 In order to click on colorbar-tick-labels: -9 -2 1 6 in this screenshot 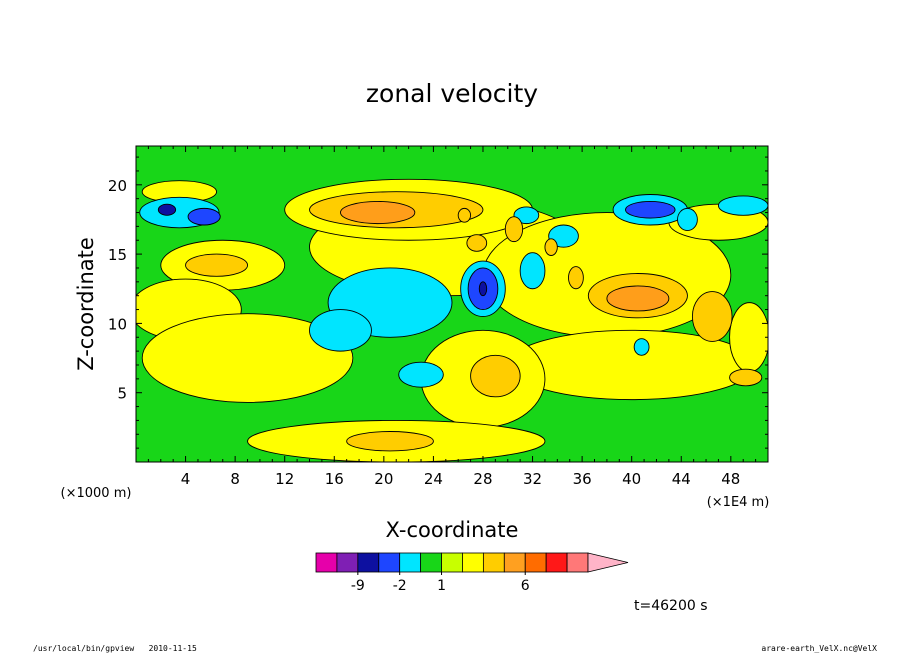, I will do `click(440, 583)`.